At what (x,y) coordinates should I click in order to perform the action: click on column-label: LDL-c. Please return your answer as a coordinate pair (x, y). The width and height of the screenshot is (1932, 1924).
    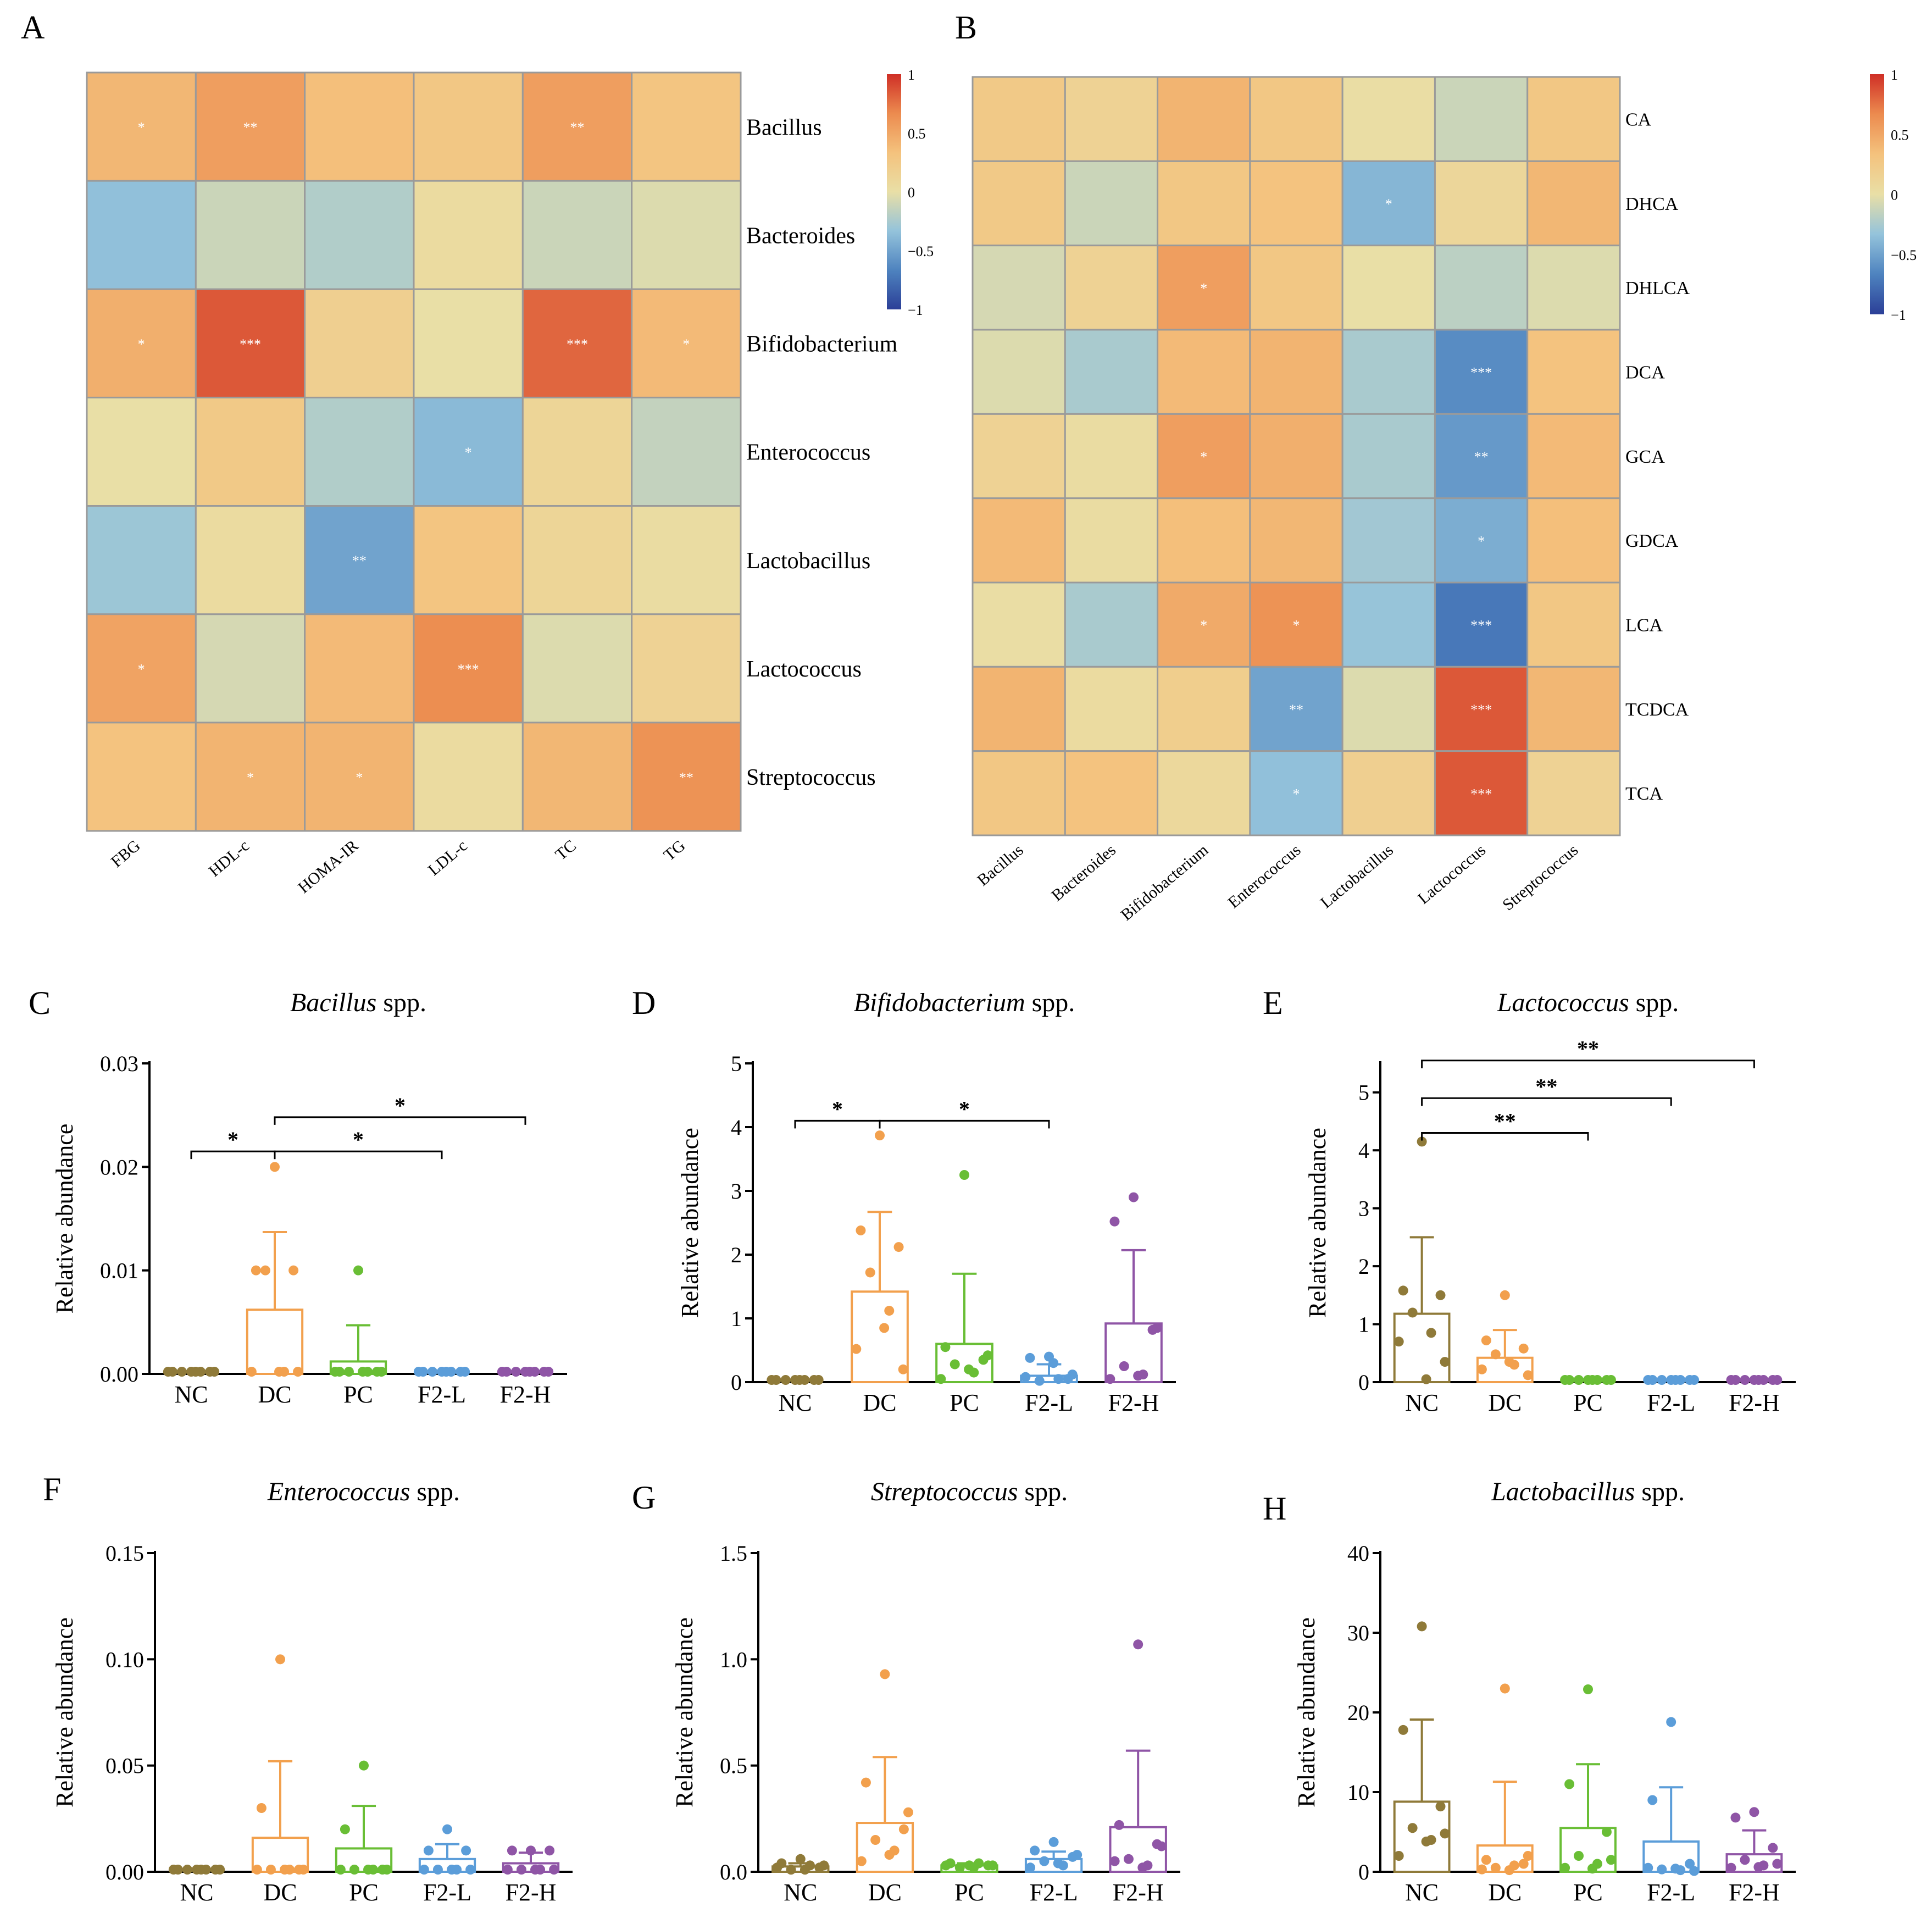
    Looking at the image, I should click on (448, 857).